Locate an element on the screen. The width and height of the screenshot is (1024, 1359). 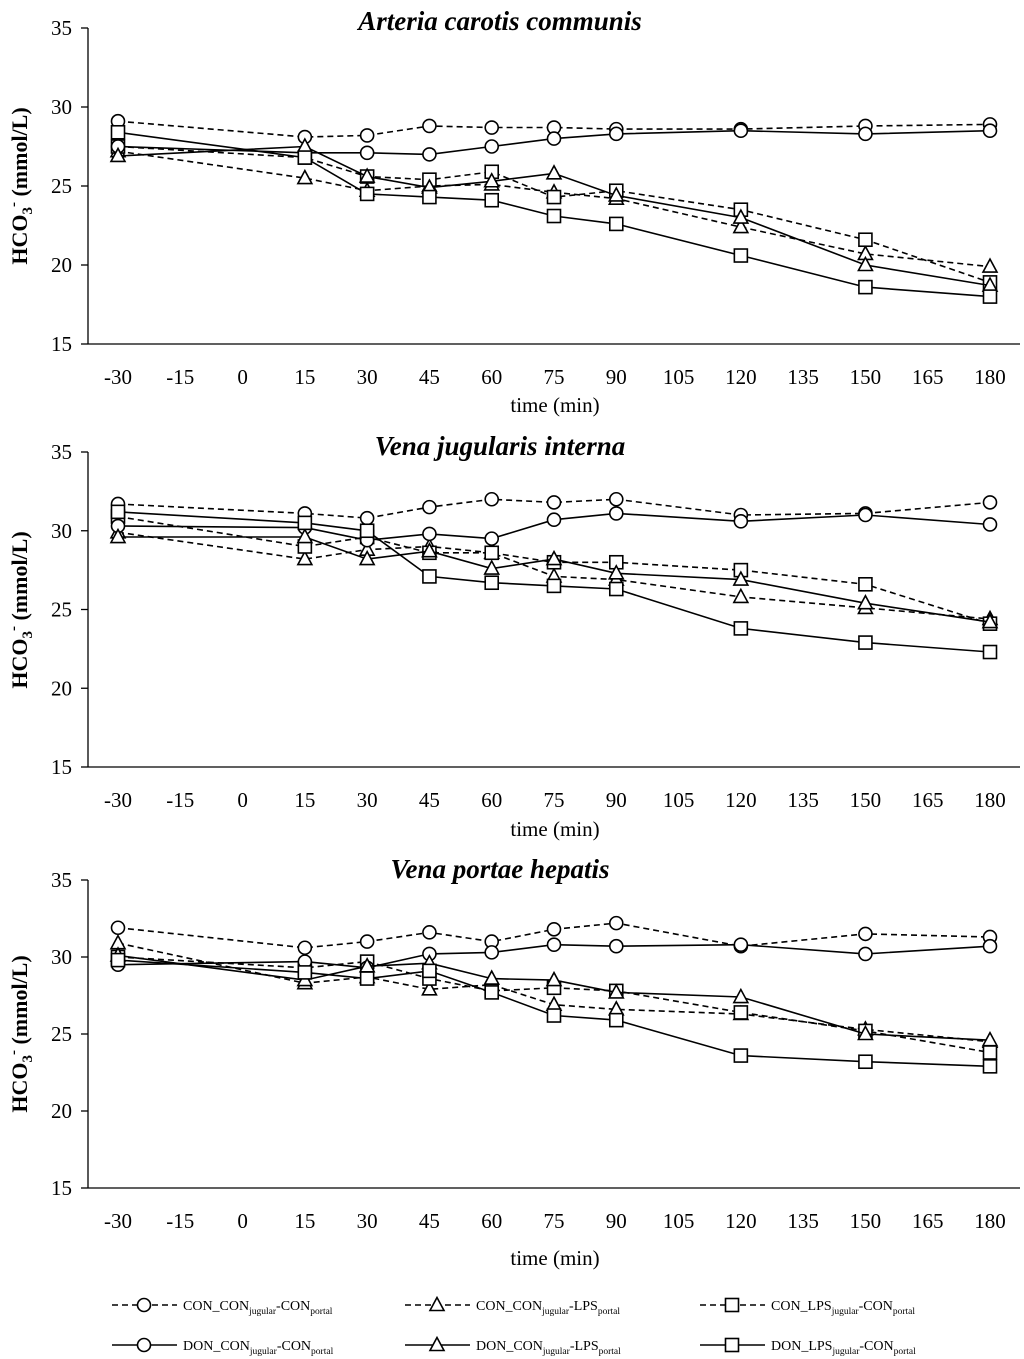
x-tick-label: 105 is located at coordinates (679, 800).